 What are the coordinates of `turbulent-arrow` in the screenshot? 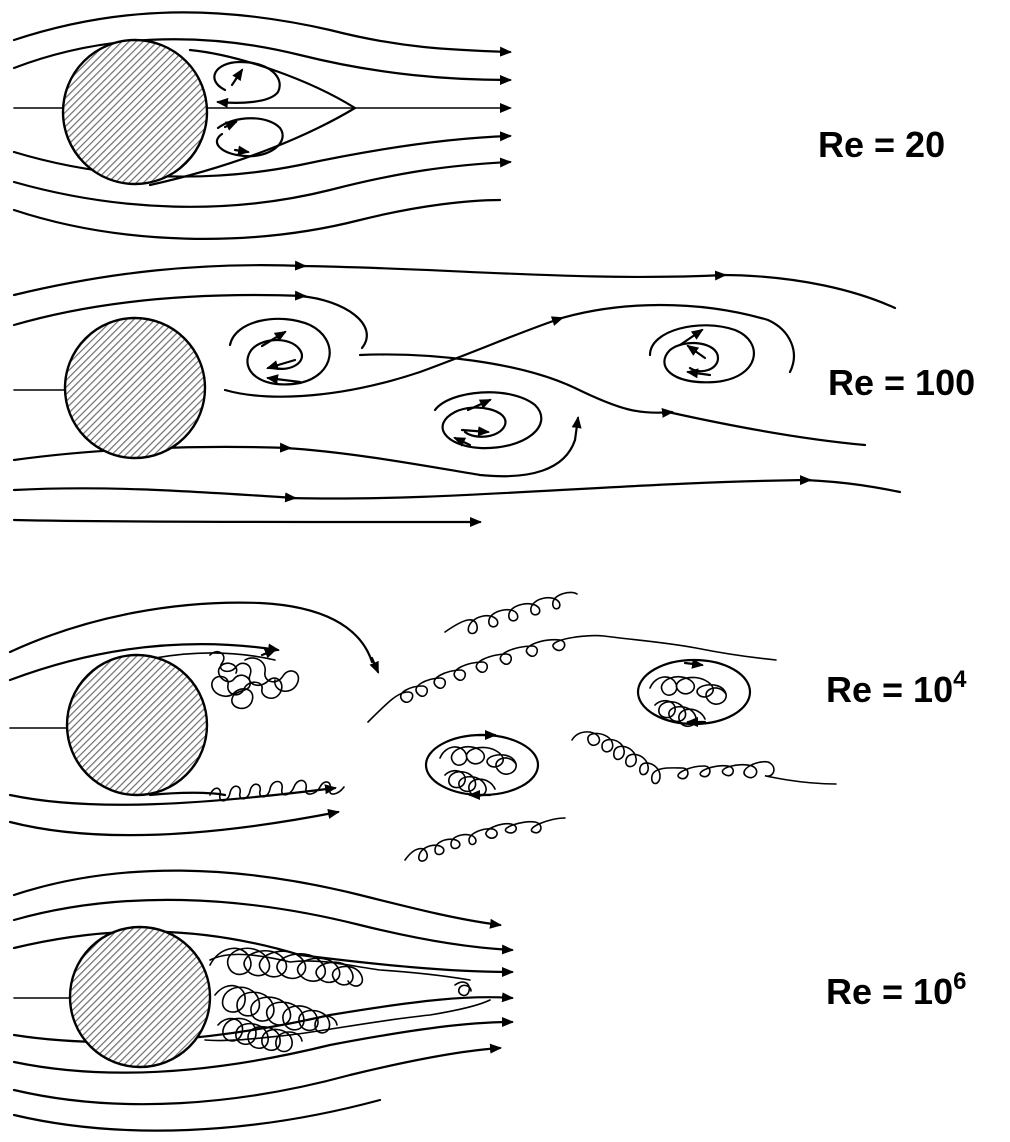 It's located at (268, 653).